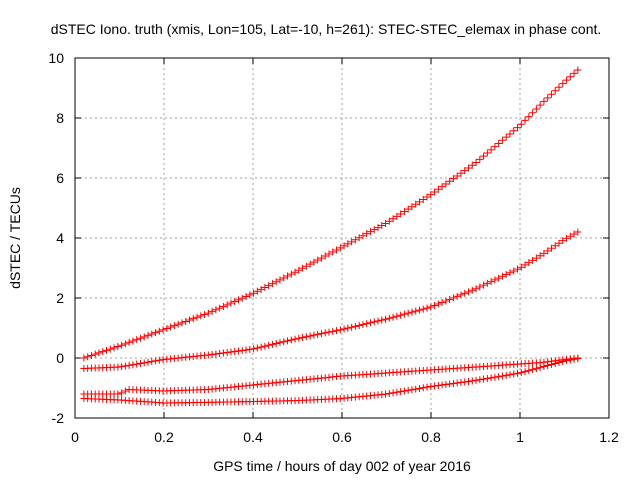 Image resolution: width=640 pixels, height=480 pixels. I want to click on x-tick-label: 0.2, so click(164, 437).